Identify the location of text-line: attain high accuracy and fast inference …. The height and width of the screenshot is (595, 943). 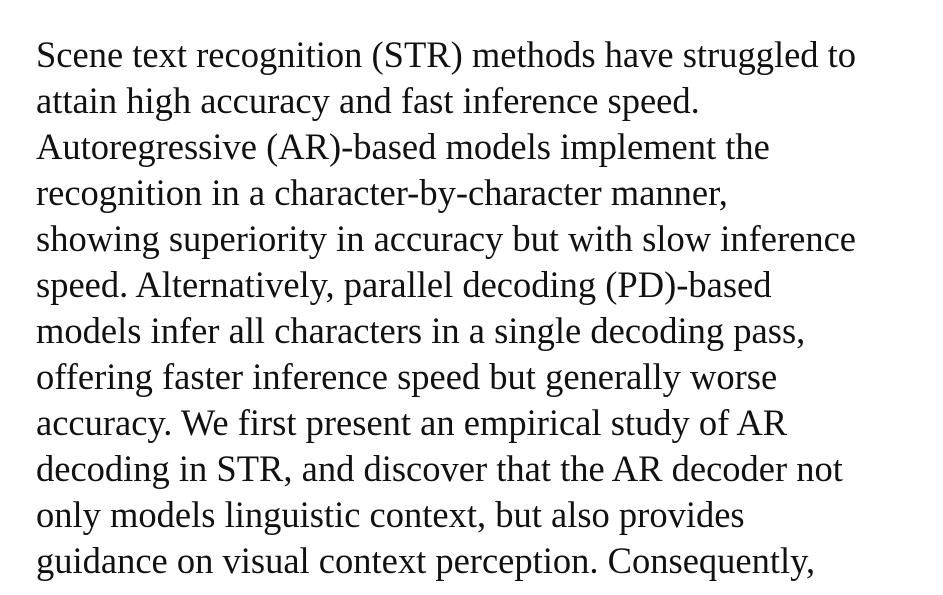
(368, 100).